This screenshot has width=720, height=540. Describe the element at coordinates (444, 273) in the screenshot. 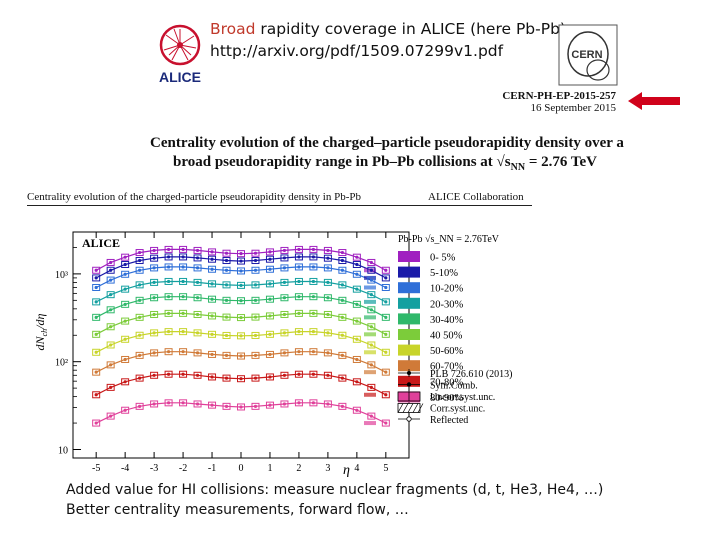

I see `legend-label: 5-10%` at that location.